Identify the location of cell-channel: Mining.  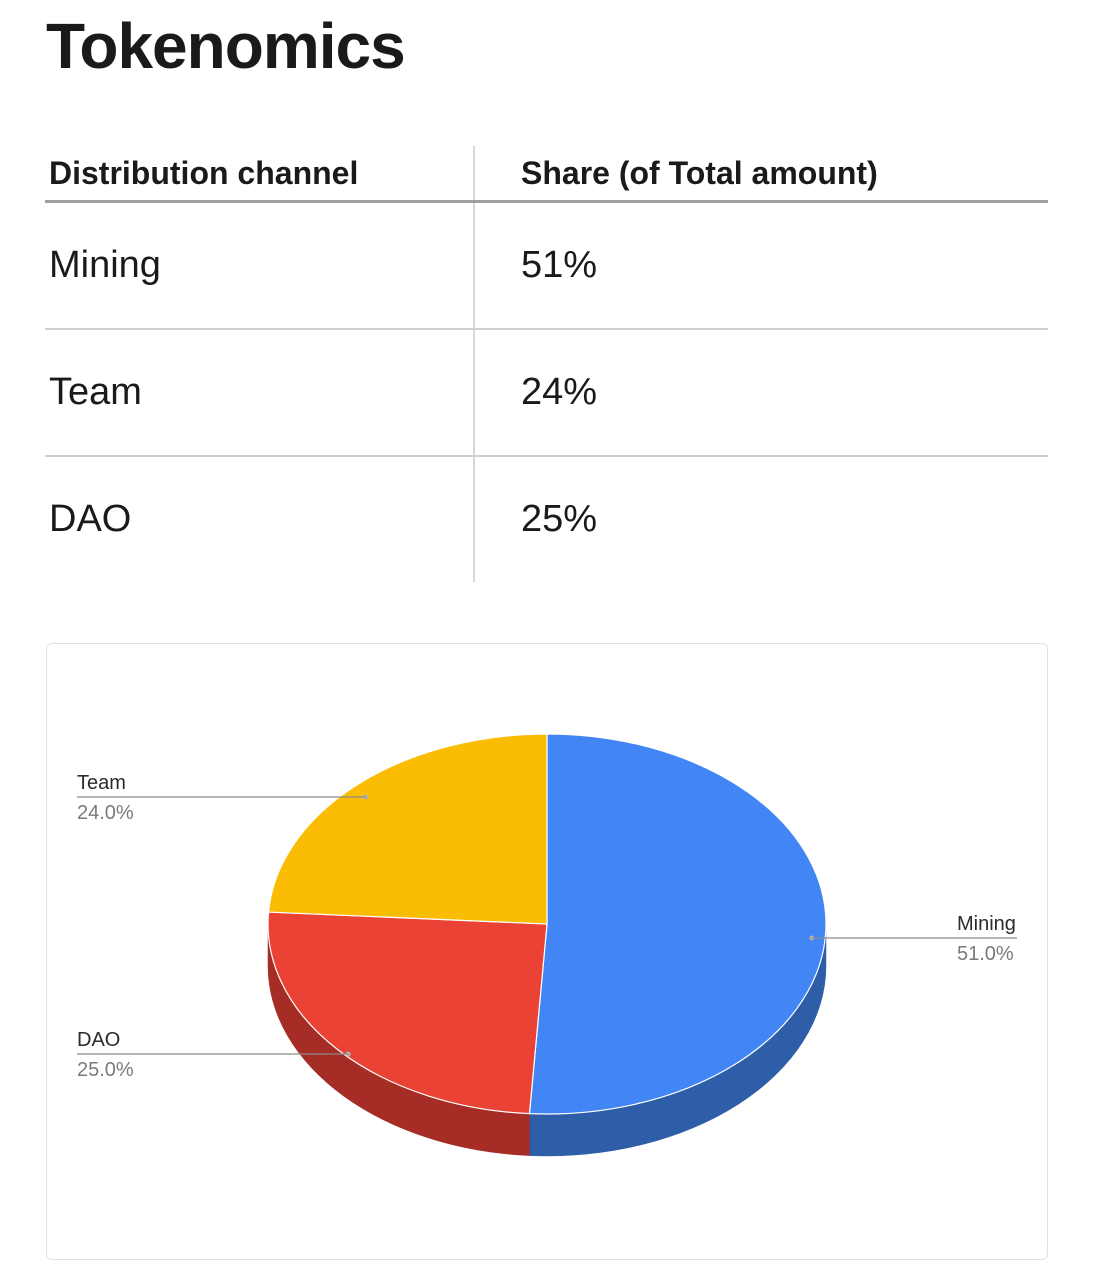
(259, 265).